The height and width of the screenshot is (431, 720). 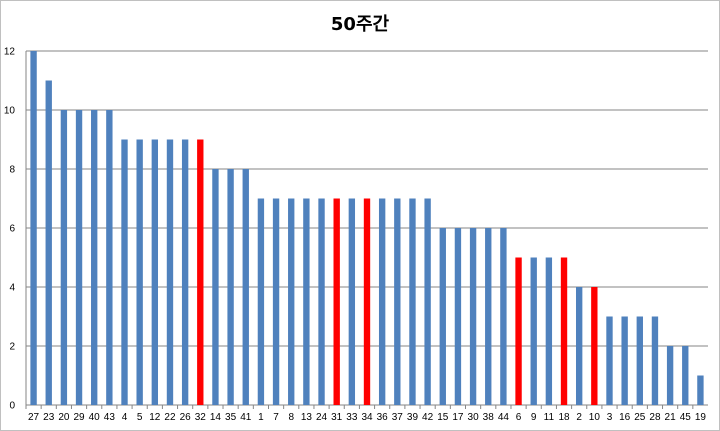 I want to click on x-tick-label: 33, so click(x=352, y=417).